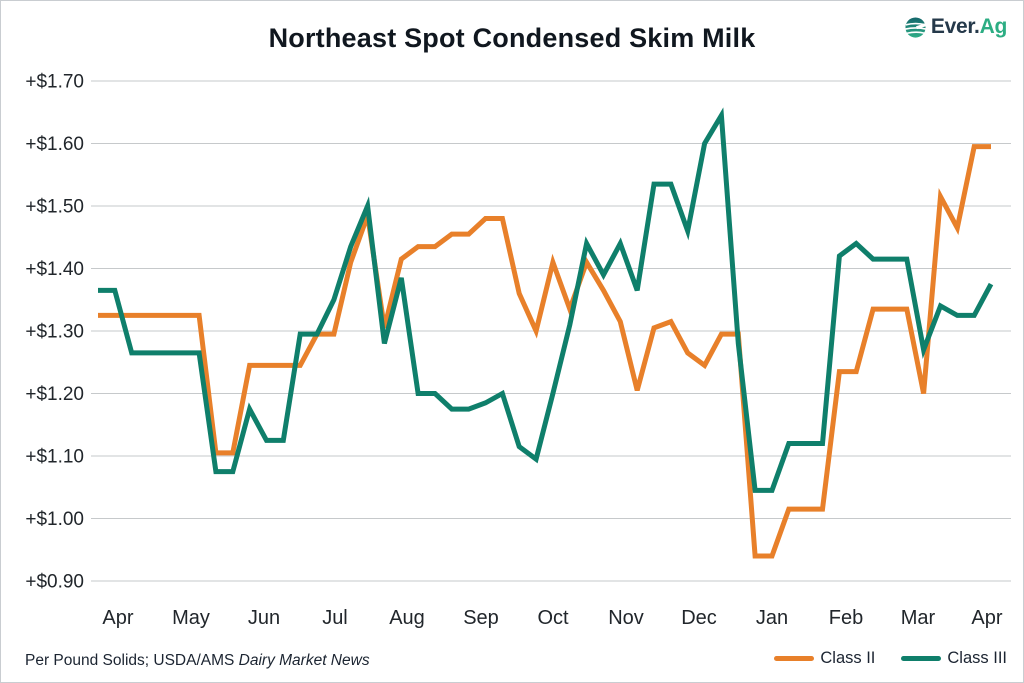 This screenshot has height=683, width=1024. Describe the element at coordinates (54, 581) in the screenshot. I see `y-axis-tick: +$0.90` at that location.